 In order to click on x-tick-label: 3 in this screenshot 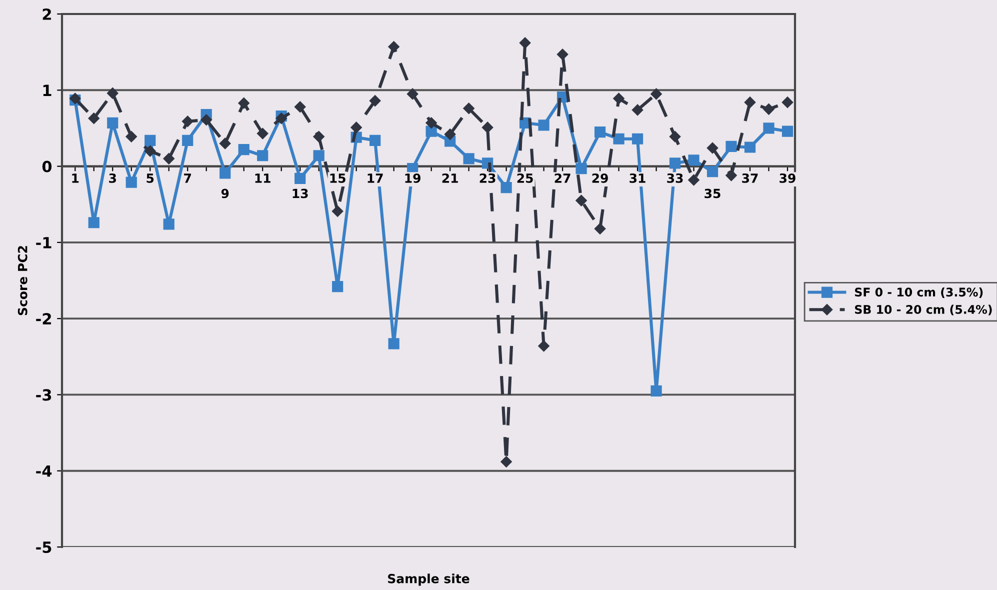, I will do `click(112, 178)`.